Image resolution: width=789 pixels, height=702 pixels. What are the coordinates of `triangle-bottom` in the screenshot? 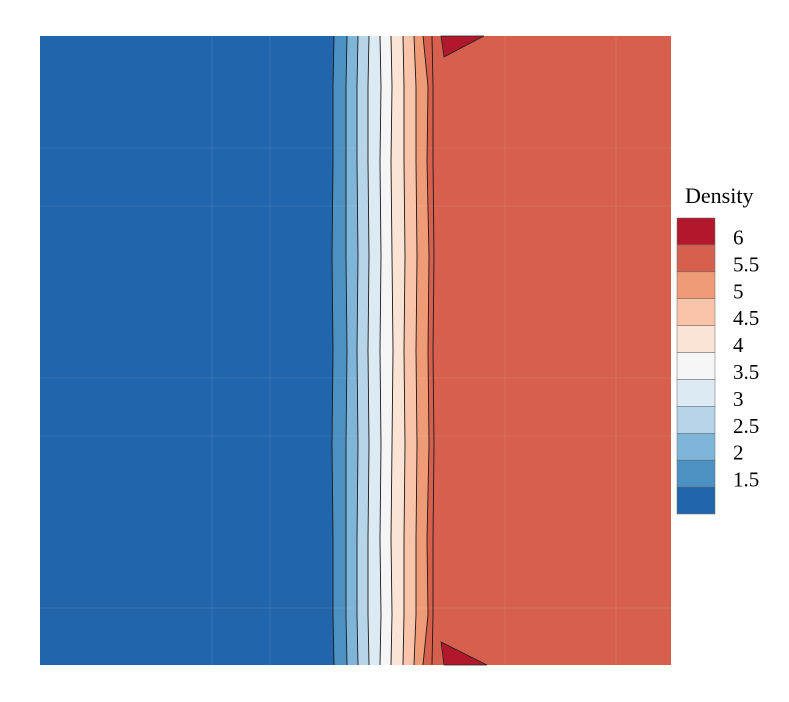 It's located at (464, 653).